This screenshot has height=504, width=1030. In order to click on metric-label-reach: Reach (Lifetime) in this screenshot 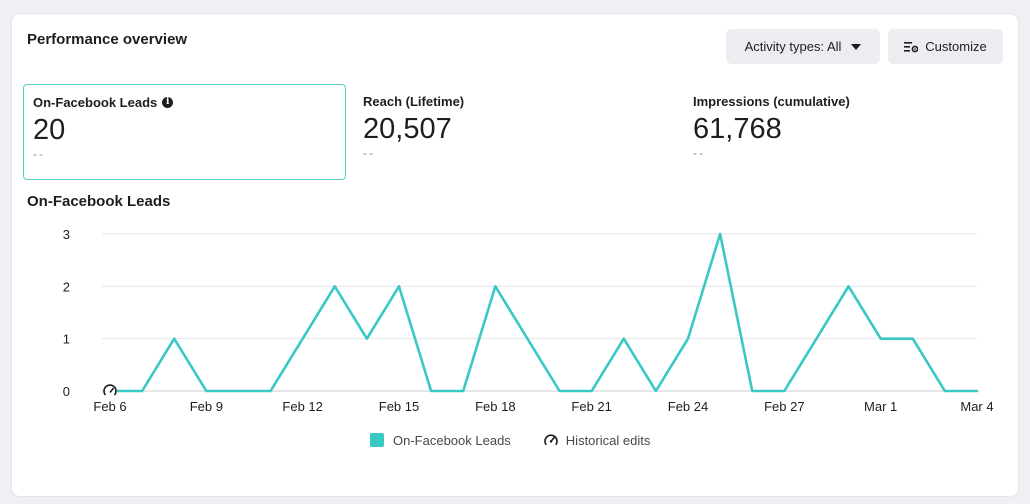, I will do `click(414, 101)`.